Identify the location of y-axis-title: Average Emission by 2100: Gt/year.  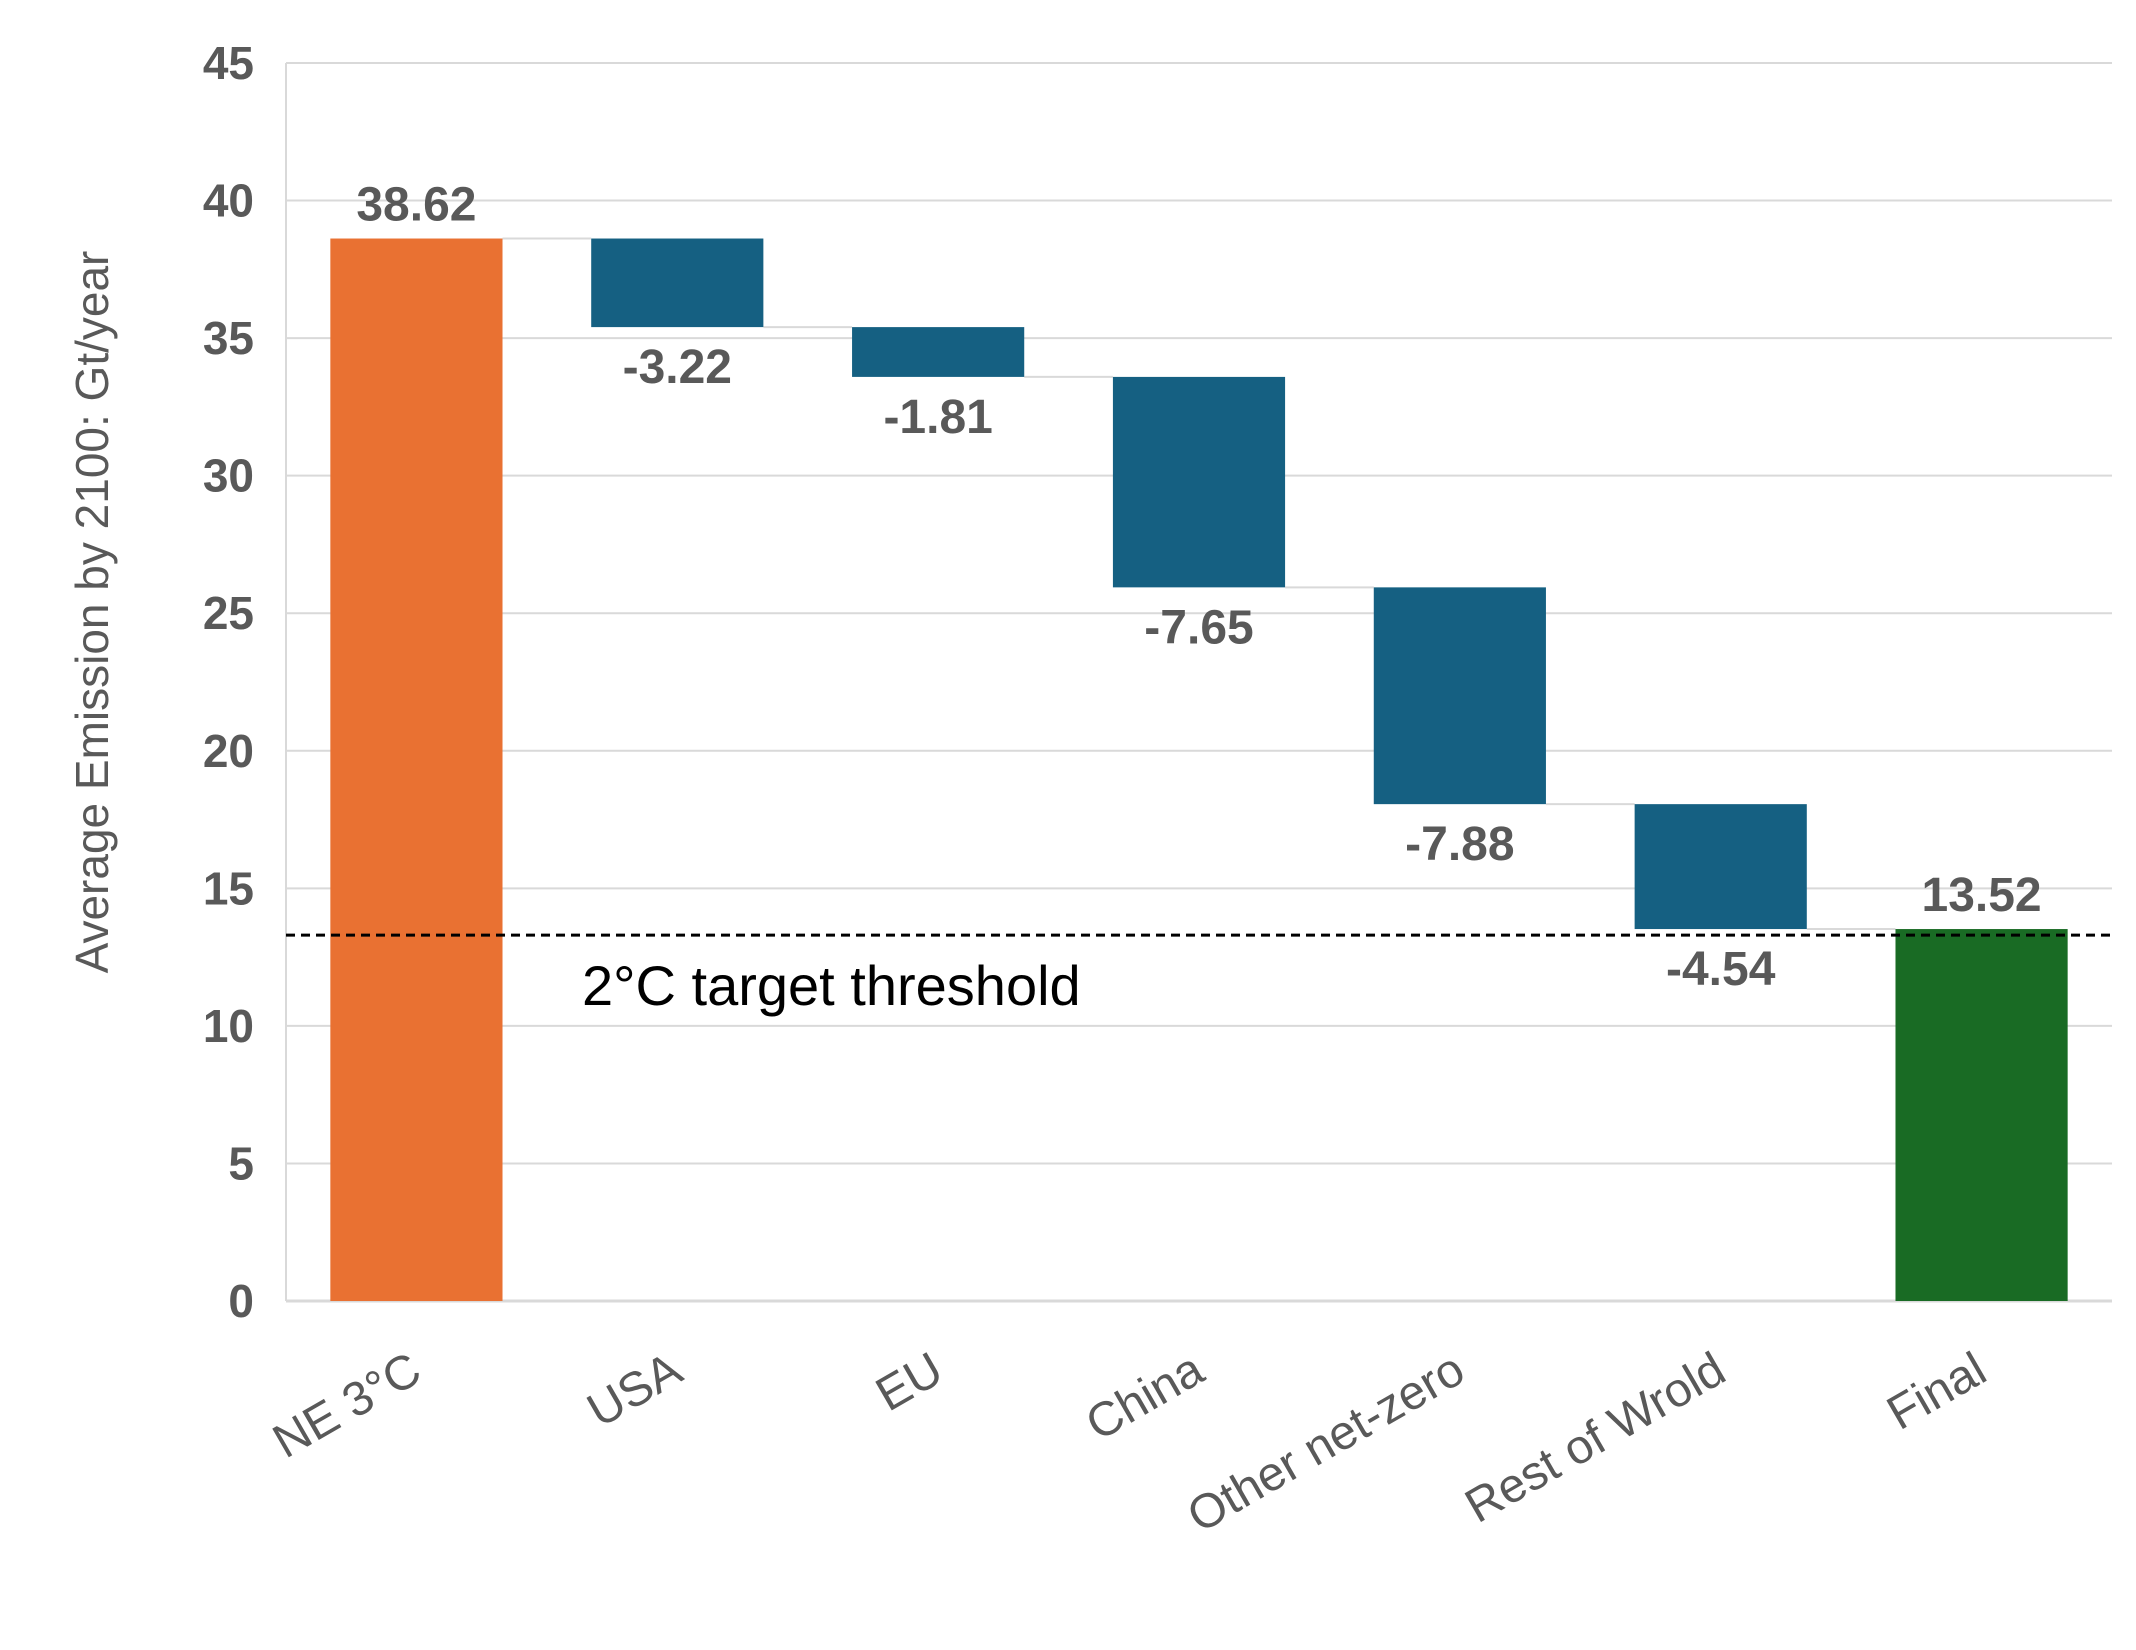
(92, 612).